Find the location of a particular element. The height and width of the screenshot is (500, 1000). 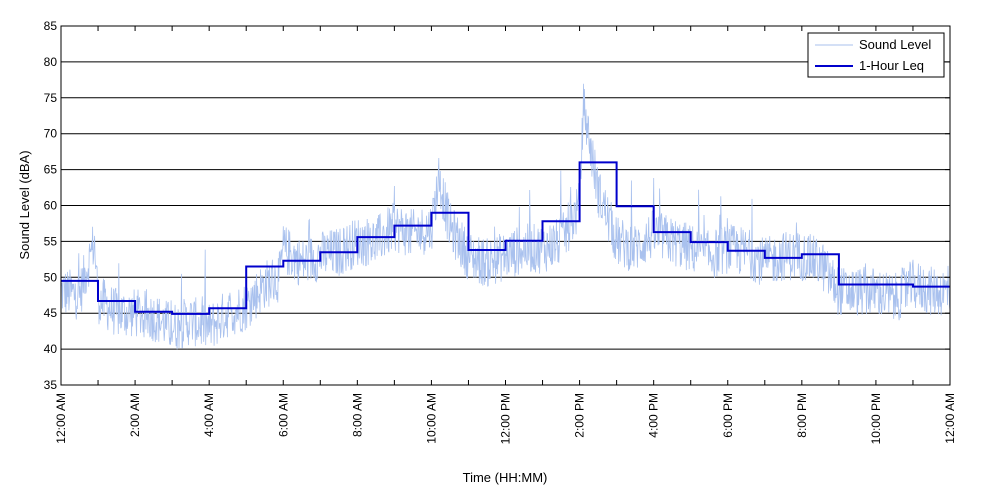

y-tick-label: 50 is located at coordinates (51, 277).